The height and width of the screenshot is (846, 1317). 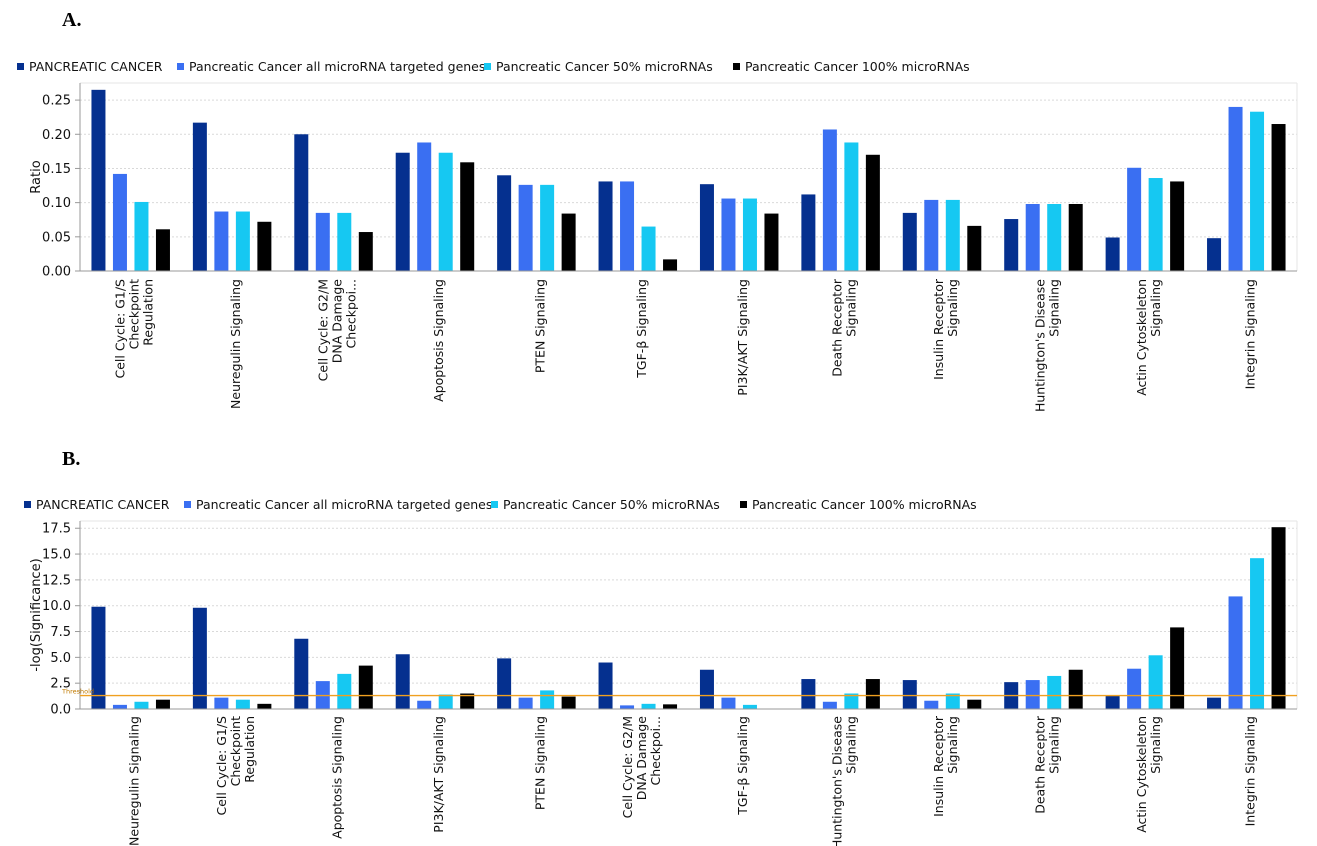 I want to click on category-label: PTEN Signaling, so click(x=539, y=763).